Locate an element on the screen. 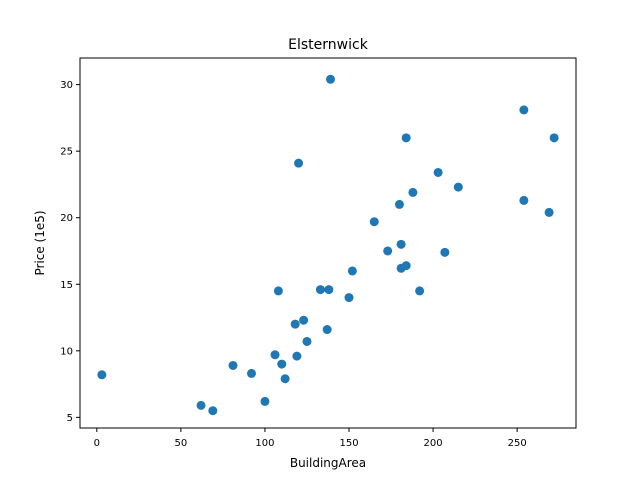 The height and width of the screenshot is (480, 640). y-axis-label: Price (1e5) is located at coordinates (40, 242).